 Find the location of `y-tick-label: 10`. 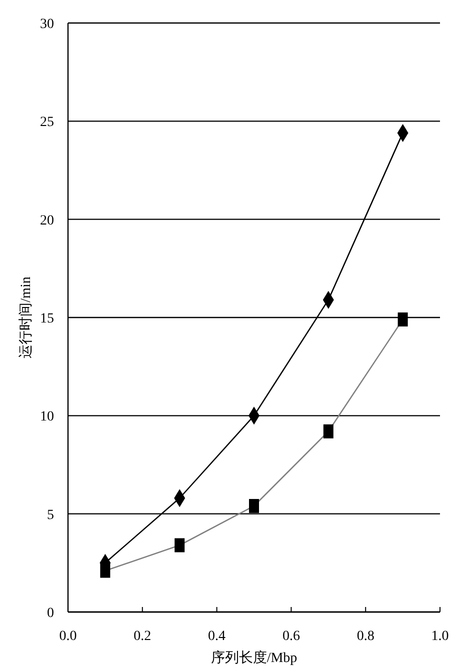

y-tick-label: 10 is located at coordinates (47, 417).